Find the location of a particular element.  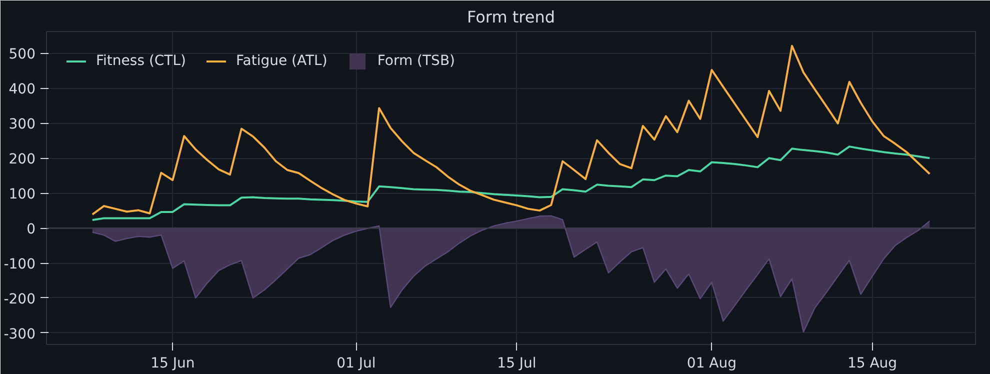

y-tick-label: -100 is located at coordinates (20, 264).